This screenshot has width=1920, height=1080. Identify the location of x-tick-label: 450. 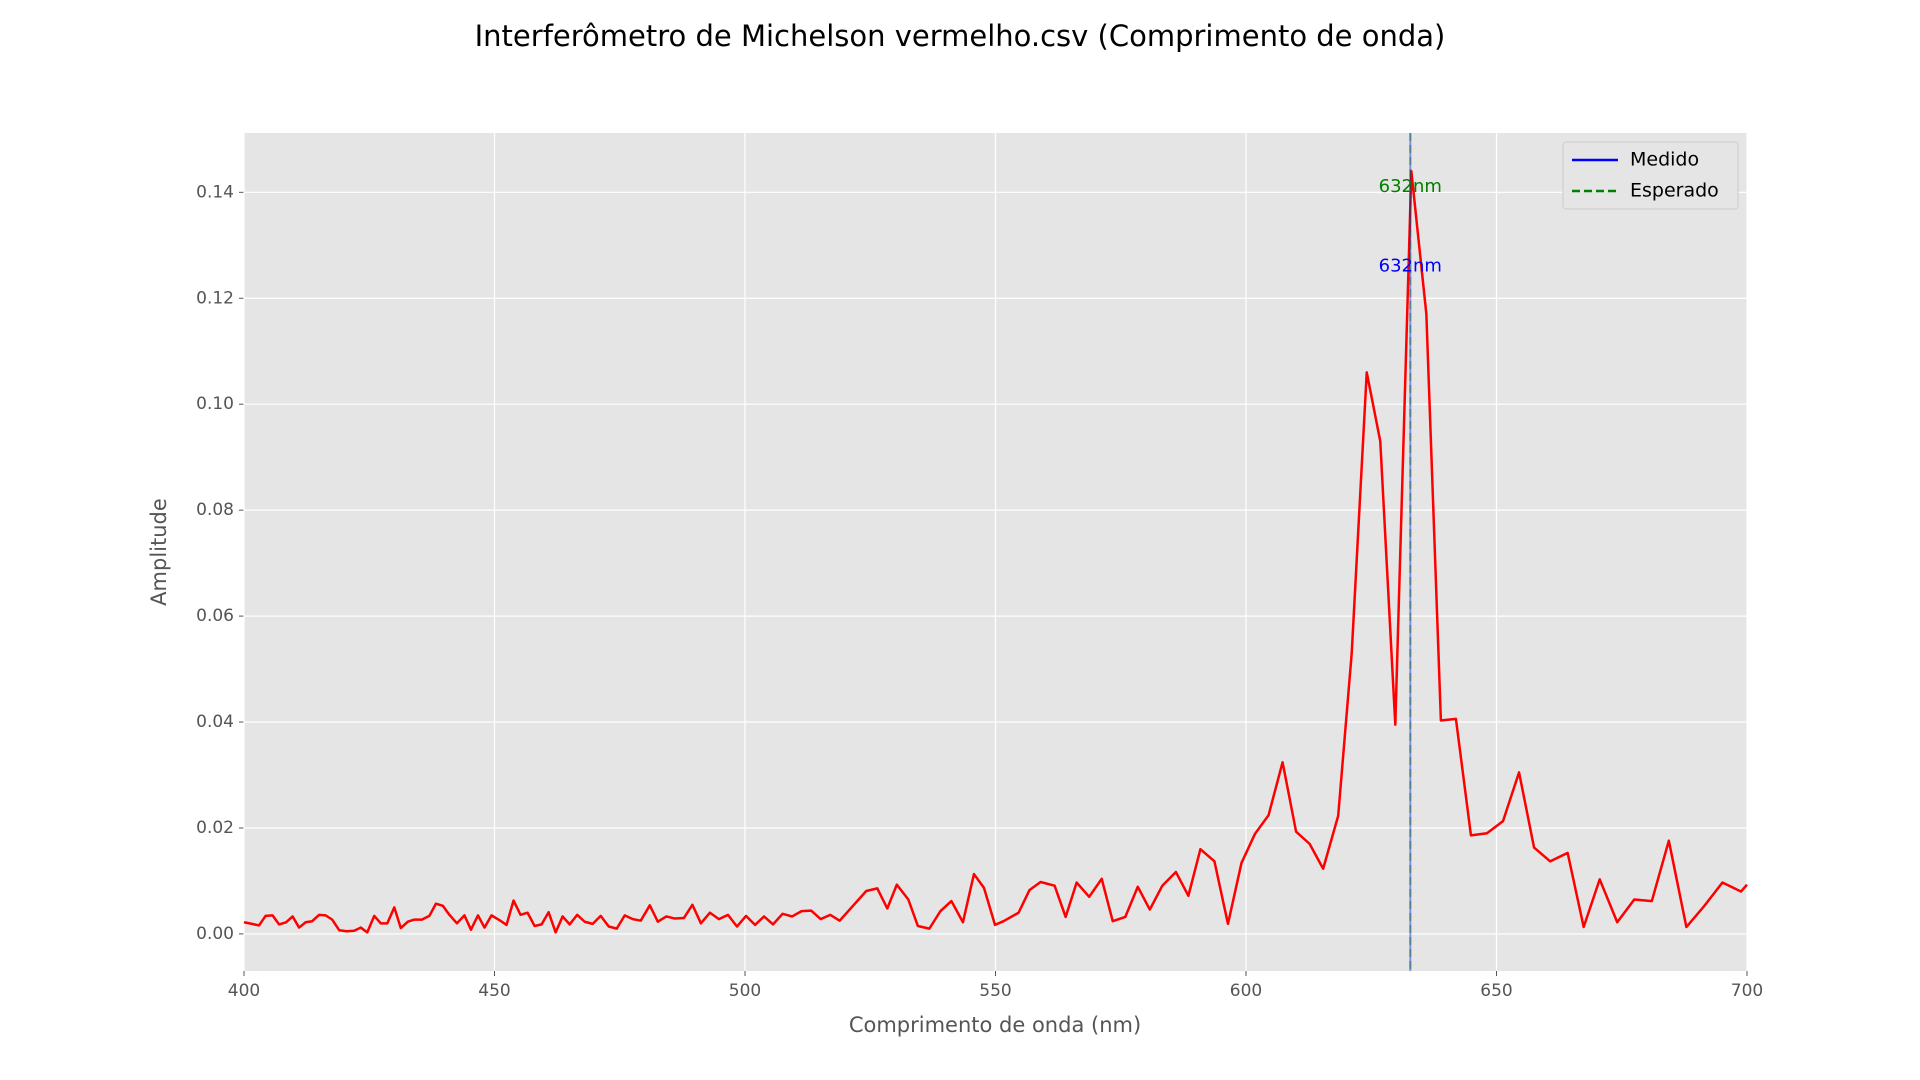
(494, 991).